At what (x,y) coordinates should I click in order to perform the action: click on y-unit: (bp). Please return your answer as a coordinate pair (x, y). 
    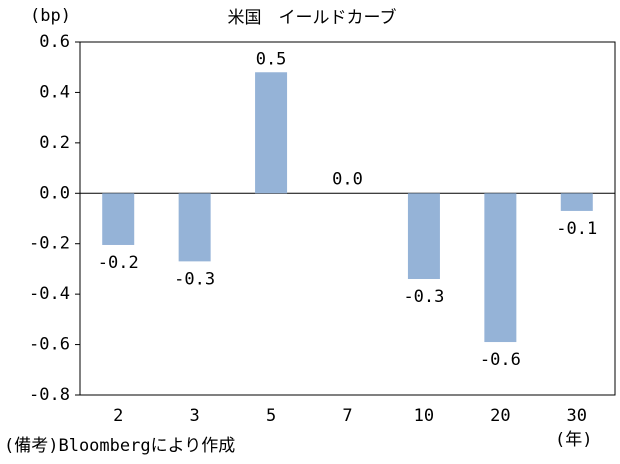
    Looking at the image, I should click on (50, 16).